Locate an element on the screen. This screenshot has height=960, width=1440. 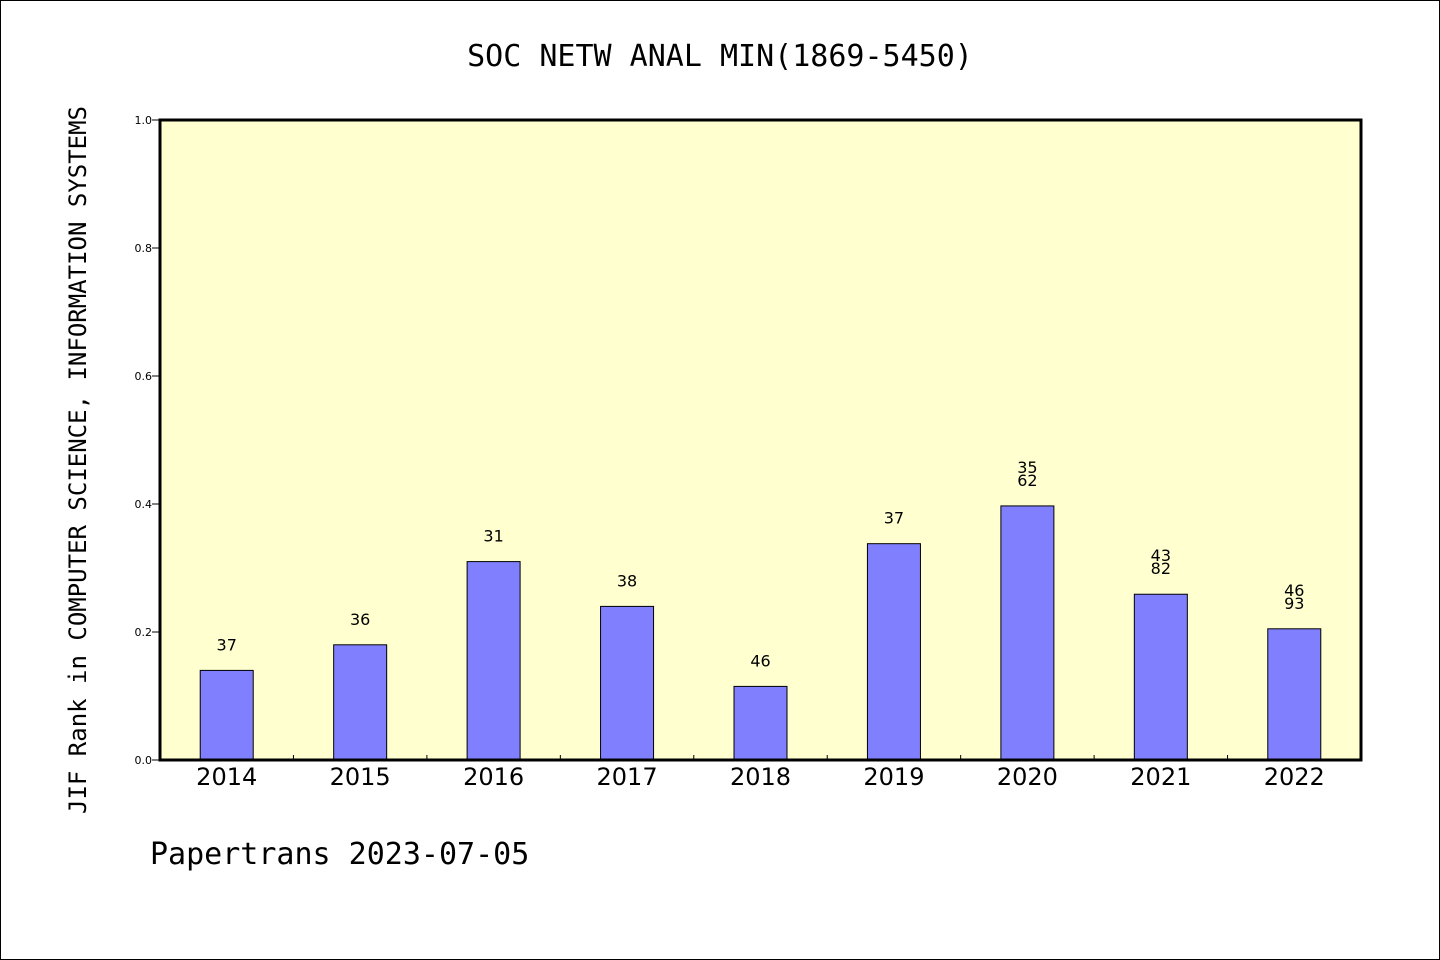
x-tick-label: 2016 is located at coordinates (493, 777).